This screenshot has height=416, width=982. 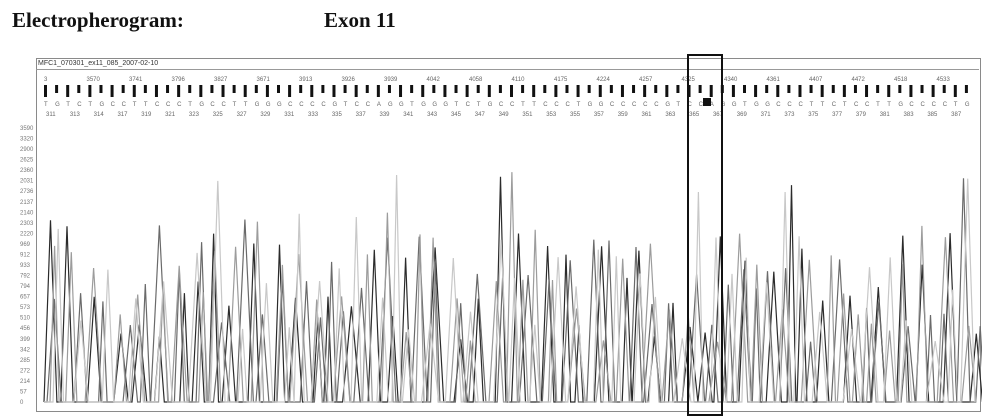 What do you see at coordinates (432, 115) in the screenshot?
I see `position-label: 343` at bounding box center [432, 115].